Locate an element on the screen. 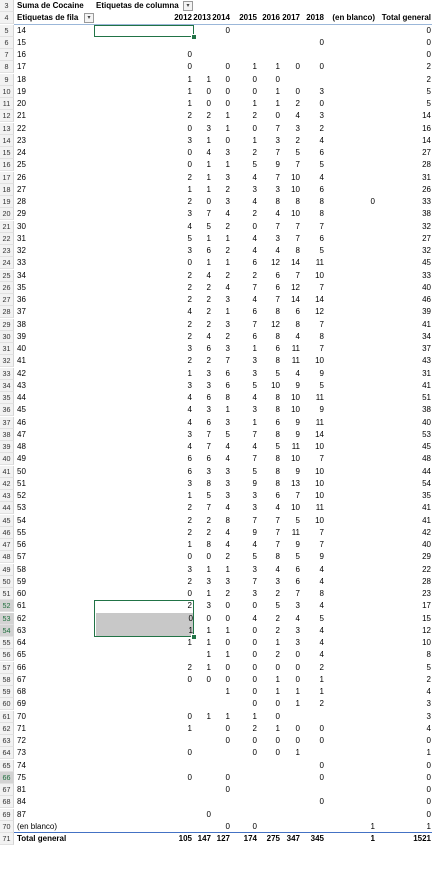 Image resolution: width=432 pixels, height=874 pixels. value-cell: 11 is located at coordinates (295, 532).